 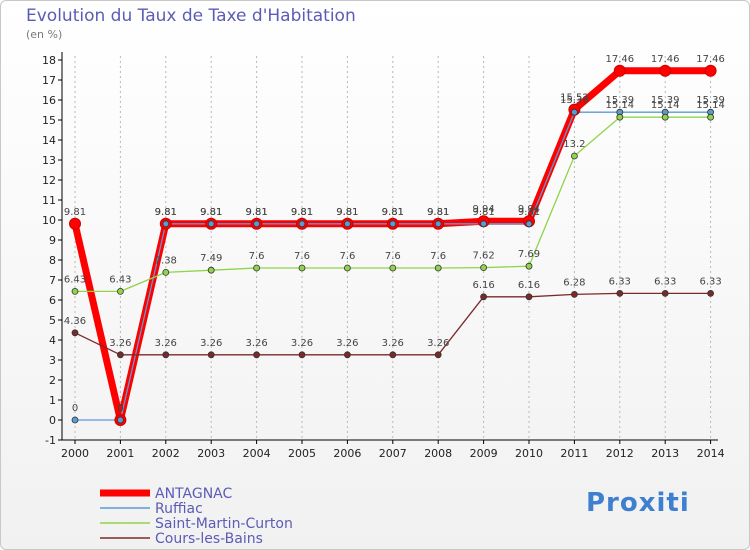 What do you see at coordinates (49, 180) in the screenshot?
I see `y-tick-label: 12` at bounding box center [49, 180].